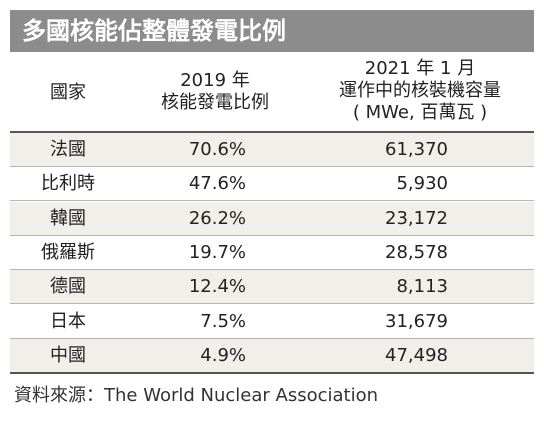 This screenshot has width=544, height=421. I want to click on table-row: 比利時 47.6% 5,930, so click(272, 184).